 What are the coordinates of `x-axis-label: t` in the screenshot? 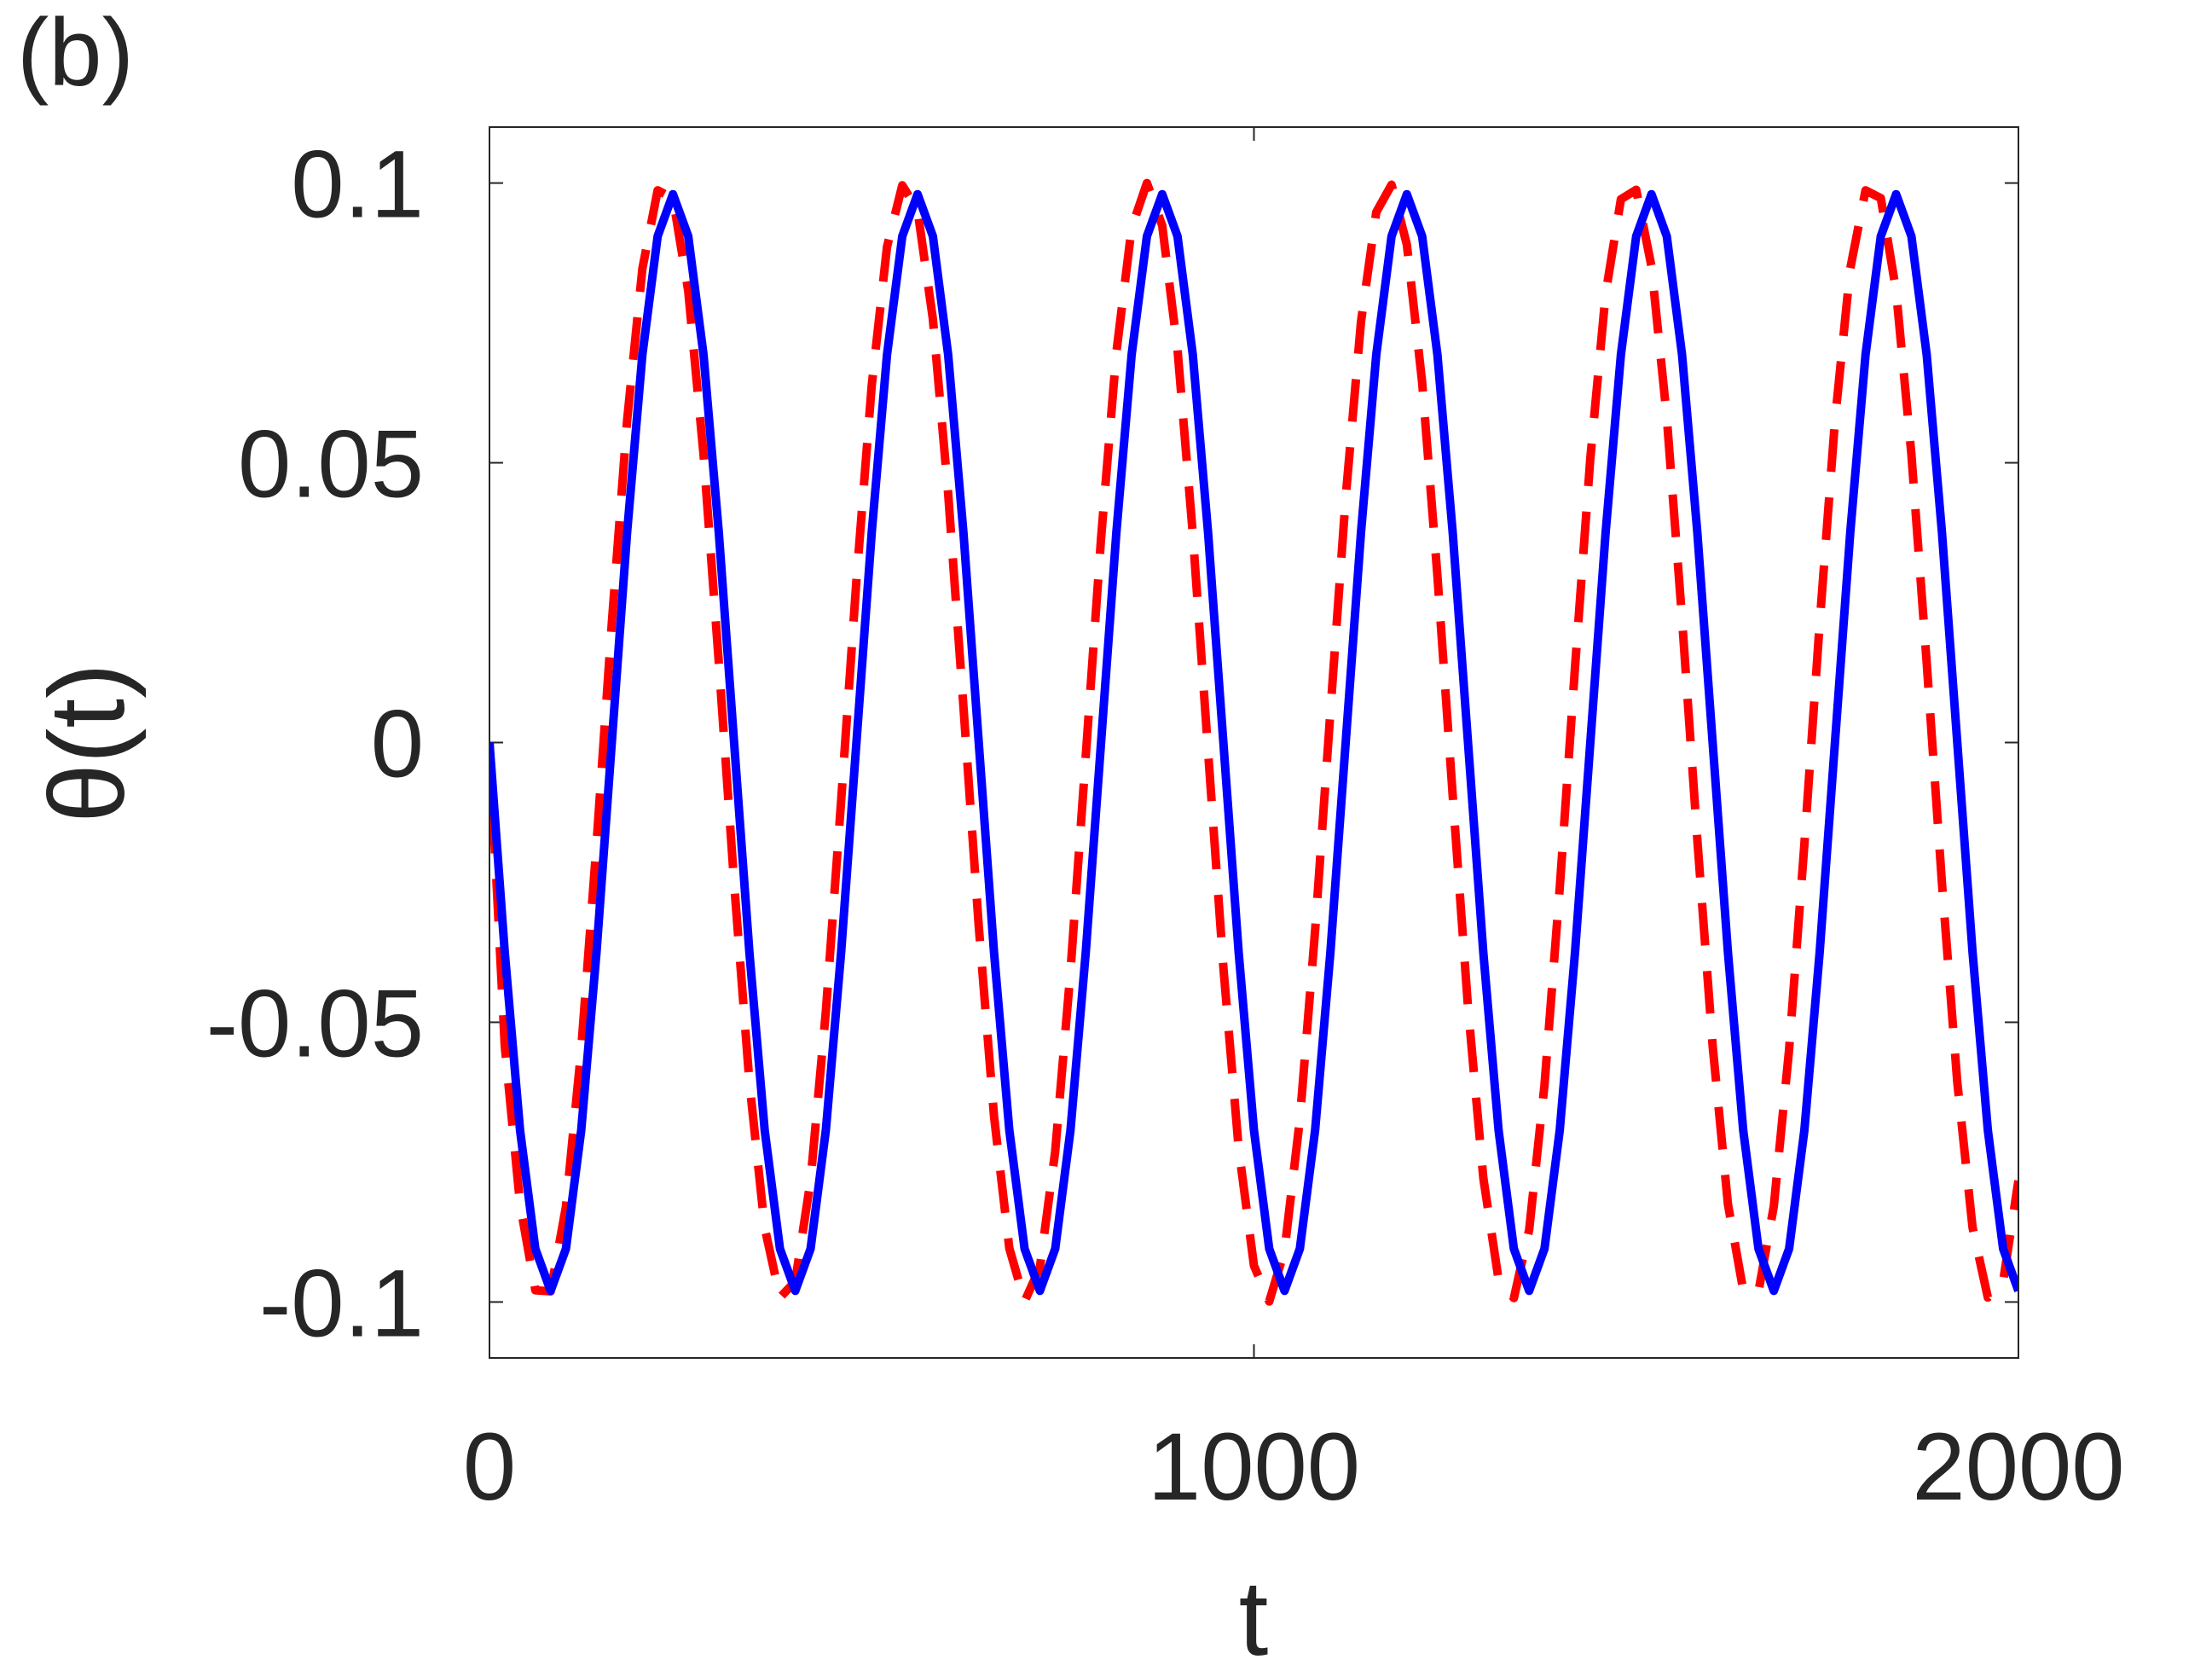 It's located at (1254, 1613).